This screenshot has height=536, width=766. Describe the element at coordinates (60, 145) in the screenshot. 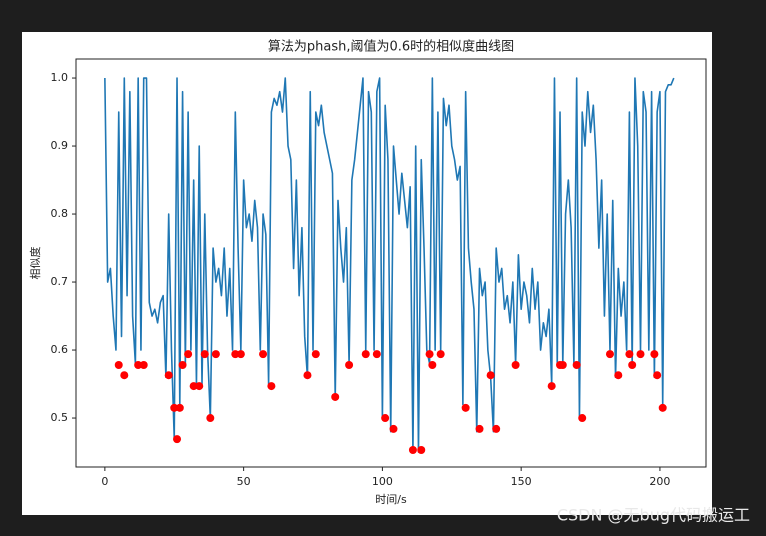

I see `y-tick-label: 0.9` at that location.